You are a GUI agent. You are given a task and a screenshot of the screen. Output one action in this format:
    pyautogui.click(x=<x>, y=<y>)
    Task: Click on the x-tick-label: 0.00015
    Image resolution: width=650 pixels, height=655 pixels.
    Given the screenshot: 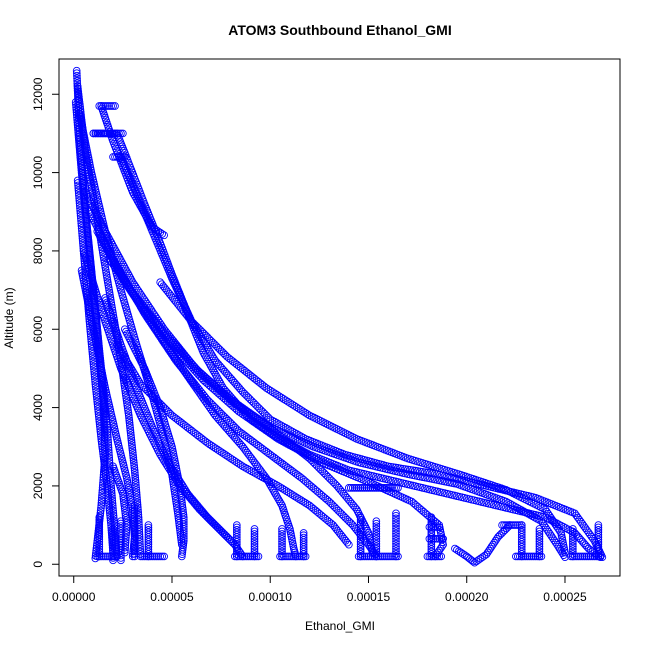 What is the action you would take?
    pyautogui.click(x=369, y=597)
    